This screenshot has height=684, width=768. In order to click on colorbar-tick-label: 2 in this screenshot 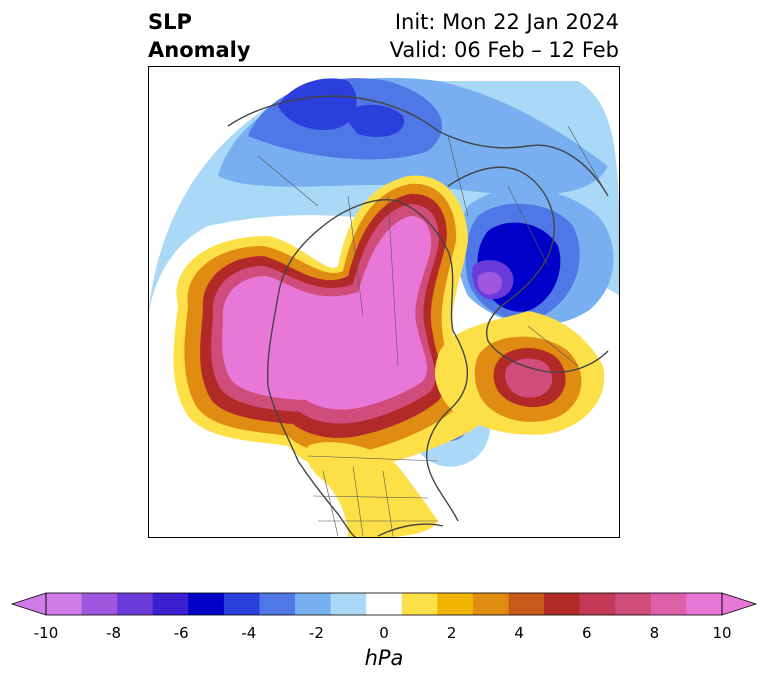, I will do `click(451, 633)`.